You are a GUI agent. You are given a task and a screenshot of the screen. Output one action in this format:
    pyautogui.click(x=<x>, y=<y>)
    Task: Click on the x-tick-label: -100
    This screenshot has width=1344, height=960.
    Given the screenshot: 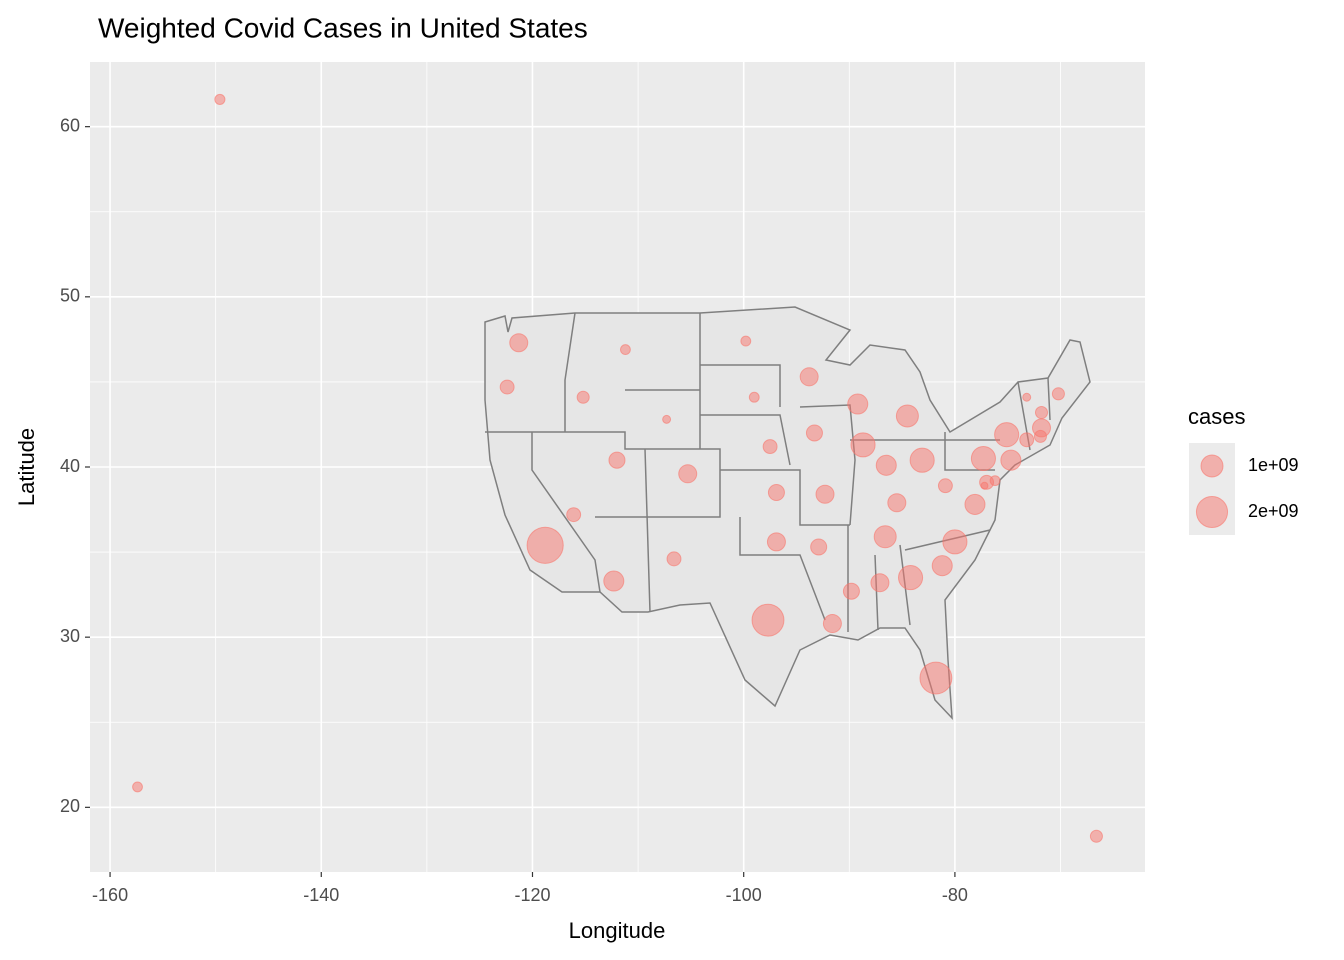 What is the action you would take?
    pyautogui.click(x=744, y=895)
    